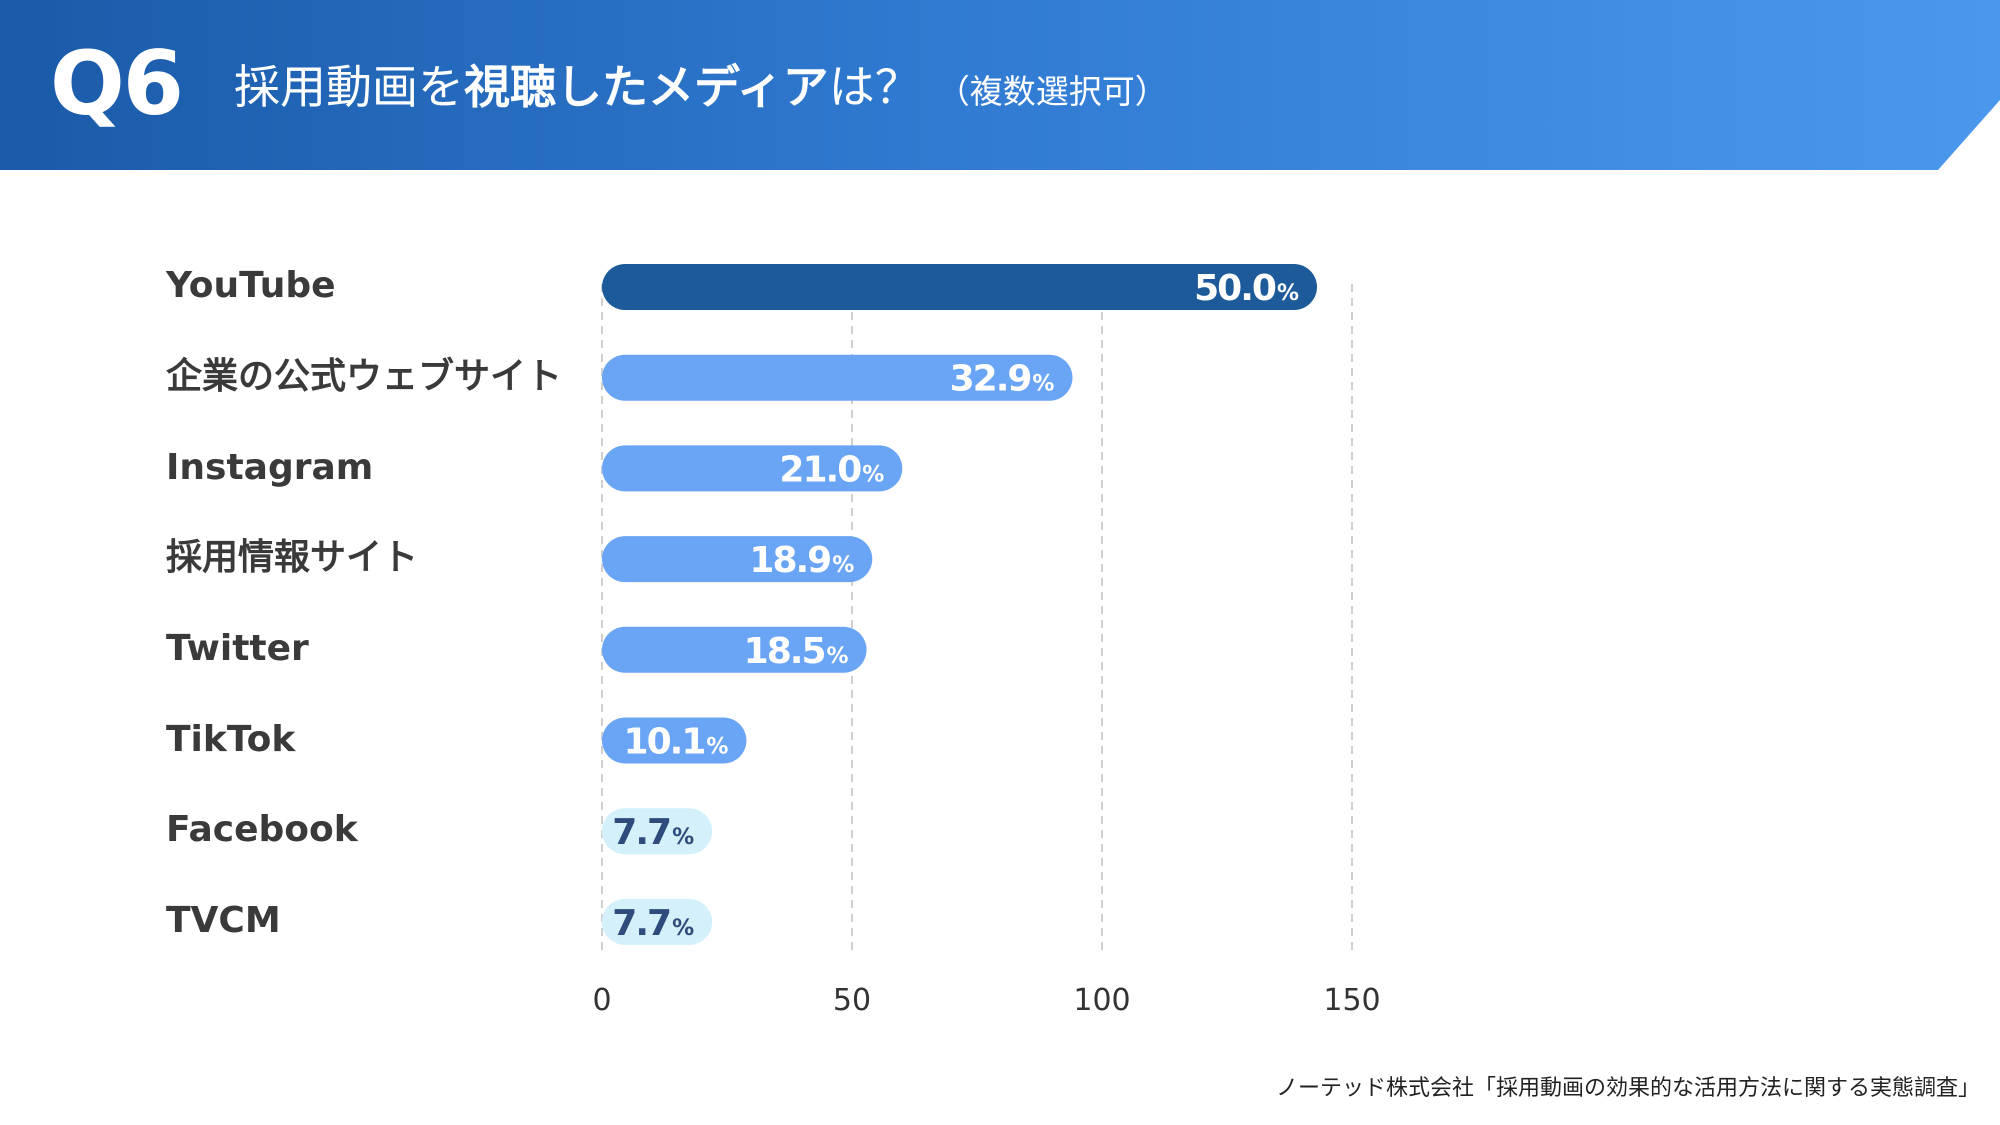 Image resolution: width=2000 pixels, height=1125 pixels. Describe the element at coordinates (1351, 1000) in the screenshot. I see `x-tick-label-150: 150` at that location.